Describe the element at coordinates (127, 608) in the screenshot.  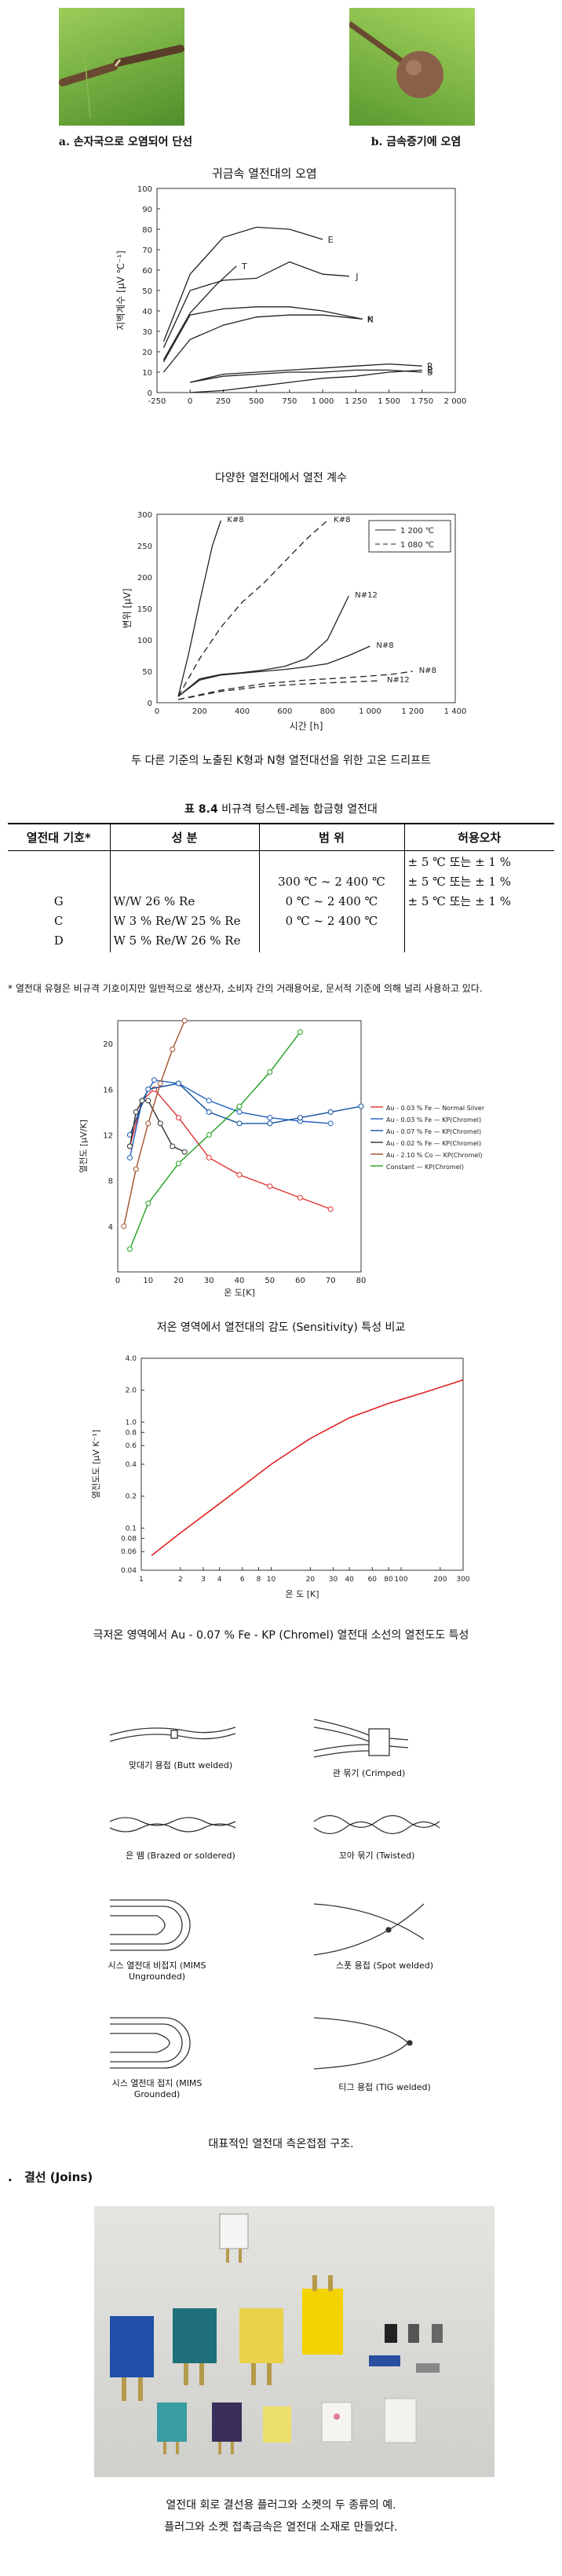
I see `chart2-ylabel: 변위 [μV]` at that location.